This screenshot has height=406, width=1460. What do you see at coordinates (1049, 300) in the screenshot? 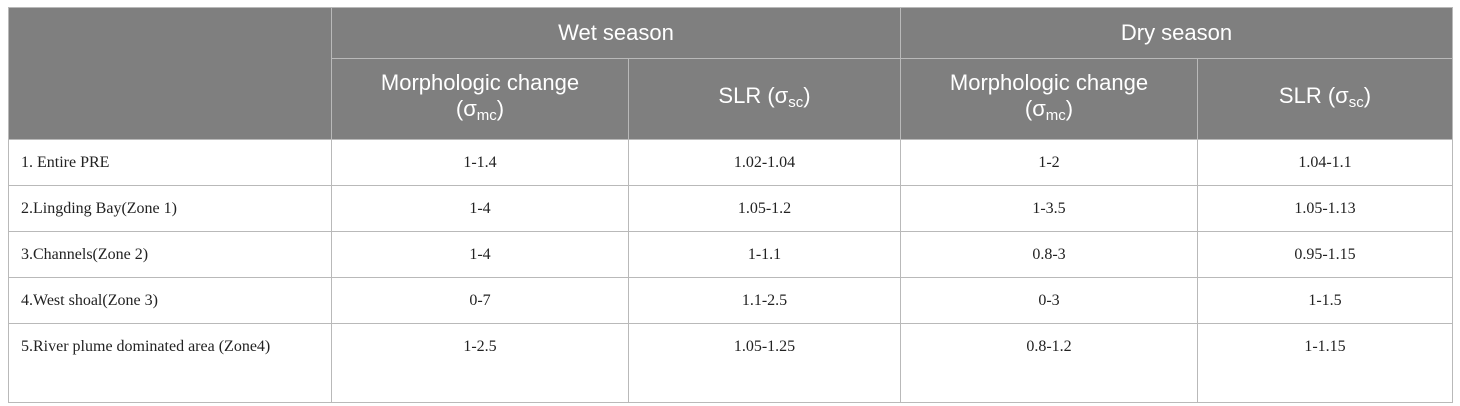
I see `cell-dry-morphologic: 0-3` at bounding box center [1049, 300].